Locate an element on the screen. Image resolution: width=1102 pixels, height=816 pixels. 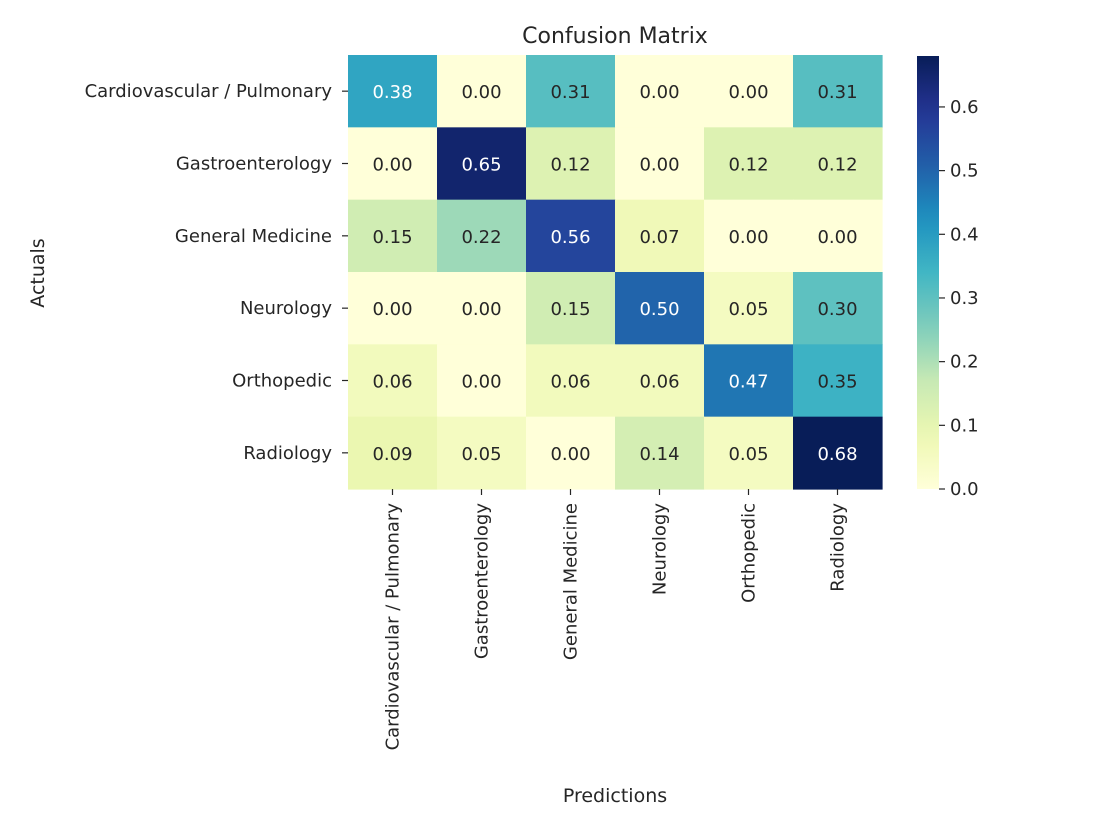
y-axis-title: Actuals is located at coordinates (38, 272).